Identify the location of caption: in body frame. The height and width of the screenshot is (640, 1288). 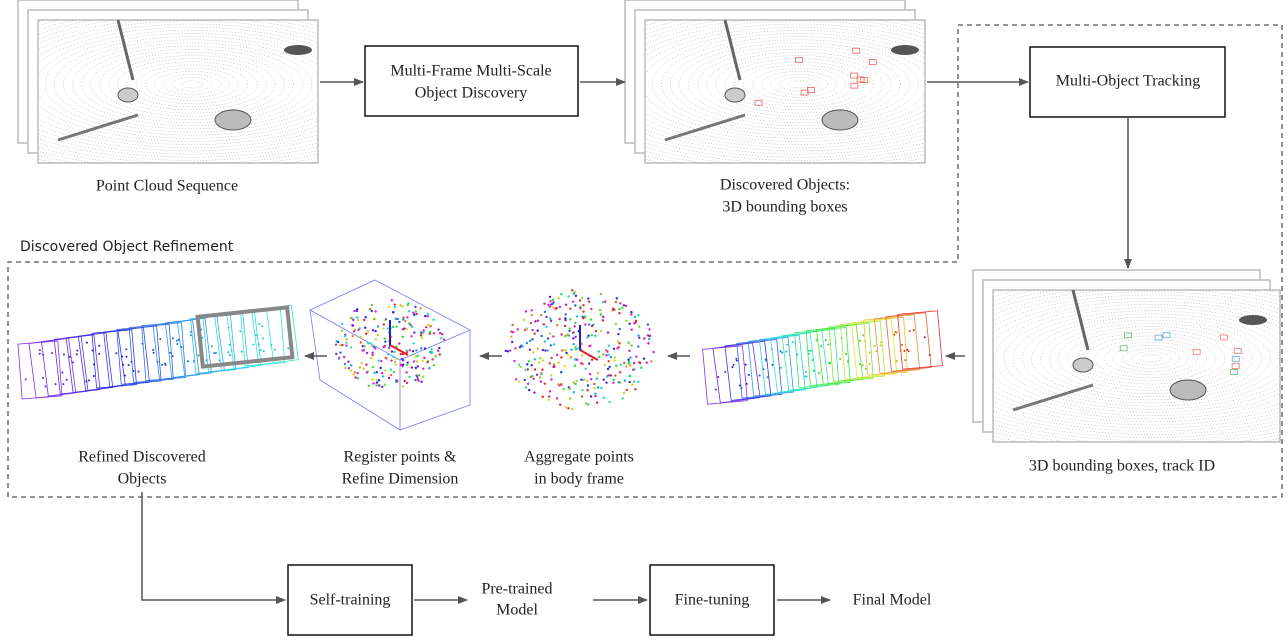
(579, 479).